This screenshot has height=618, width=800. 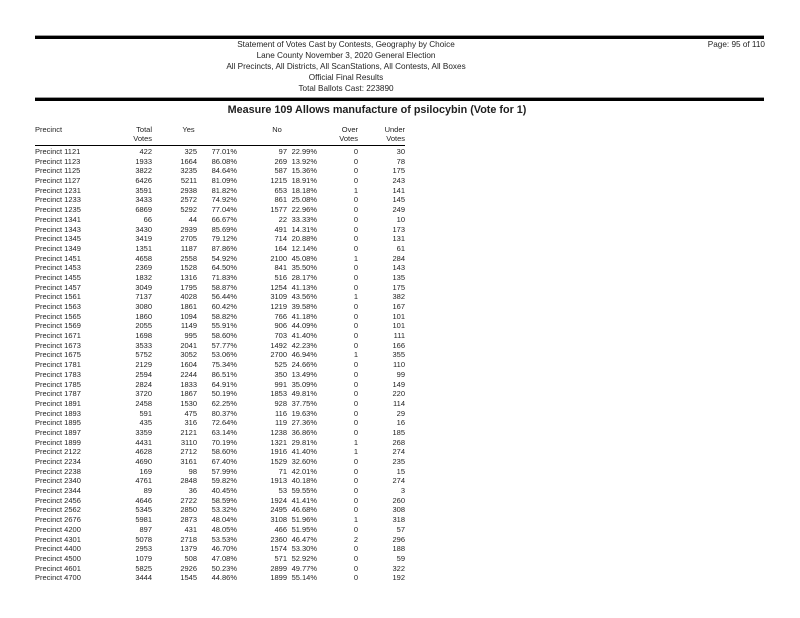 What do you see at coordinates (188, 355) in the screenshot?
I see `yes-votes: 3052` at bounding box center [188, 355].